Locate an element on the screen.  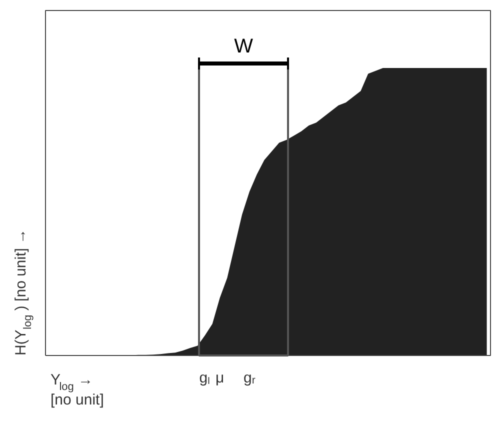
x-tick-label: gᵣ is located at coordinates (249, 378).